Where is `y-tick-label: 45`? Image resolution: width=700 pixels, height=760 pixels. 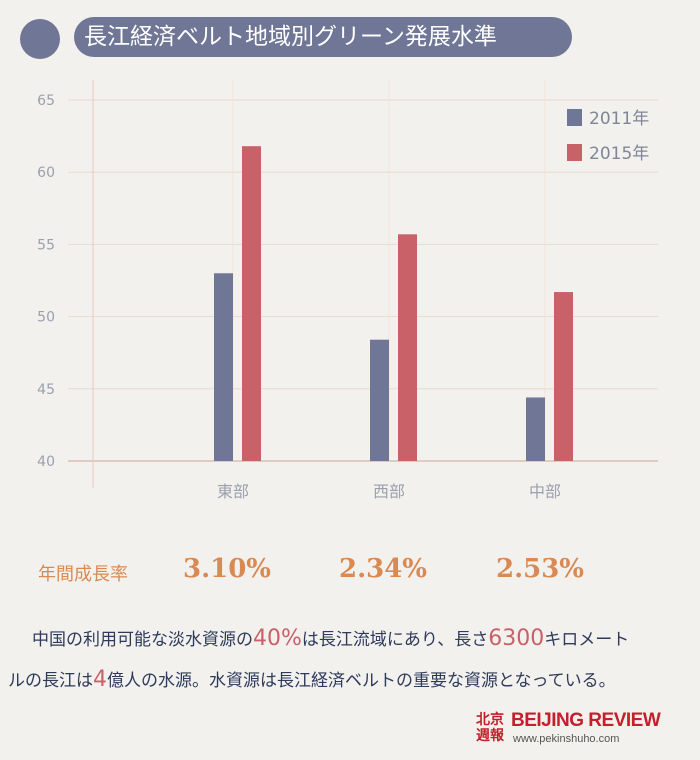
y-tick-label: 45 is located at coordinates (46, 390).